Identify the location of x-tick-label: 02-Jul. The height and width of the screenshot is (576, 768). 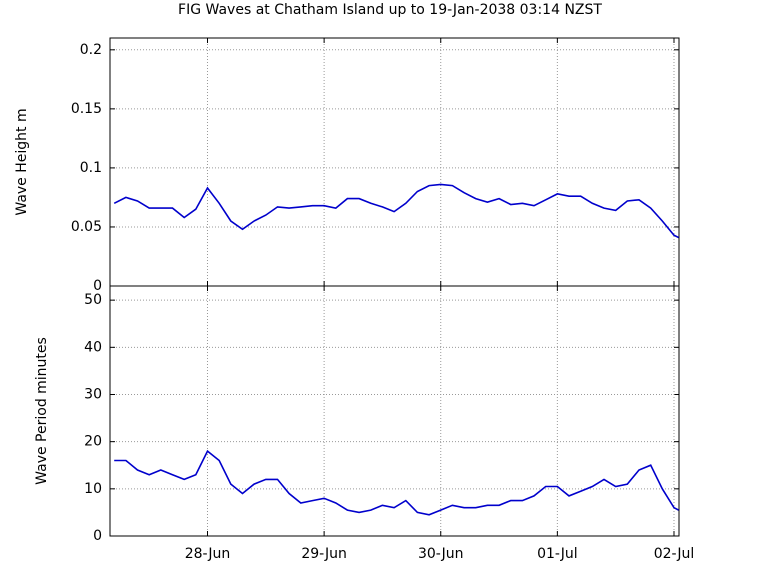
(674, 554).